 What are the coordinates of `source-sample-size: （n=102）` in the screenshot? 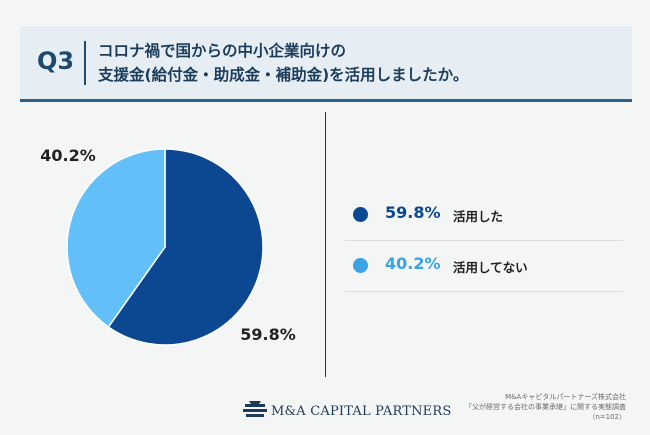 It's located at (607, 417).